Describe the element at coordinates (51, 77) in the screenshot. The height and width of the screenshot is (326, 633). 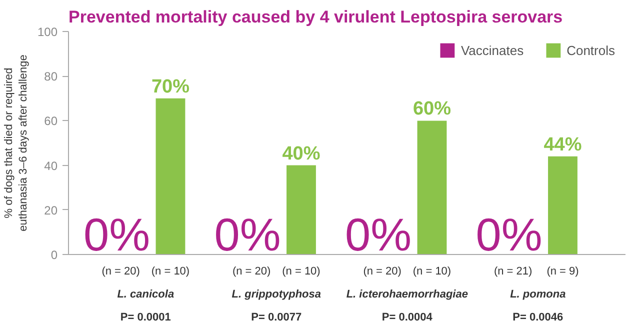
I see `y-tick-label: 80` at that location.